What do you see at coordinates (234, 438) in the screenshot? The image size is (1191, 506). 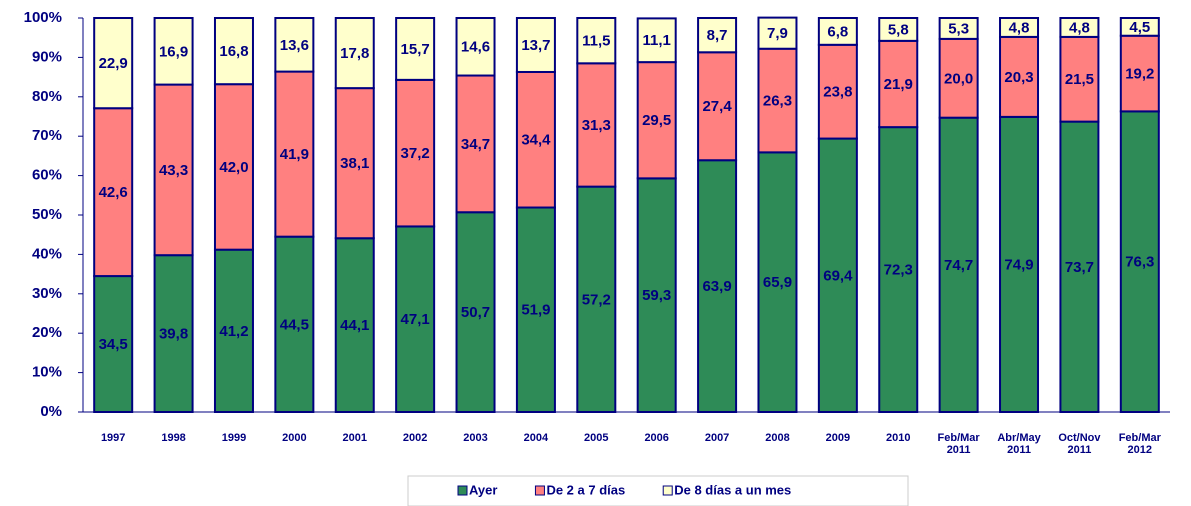 I see `x-tick-label: 1999` at bounding box center [234, 438].